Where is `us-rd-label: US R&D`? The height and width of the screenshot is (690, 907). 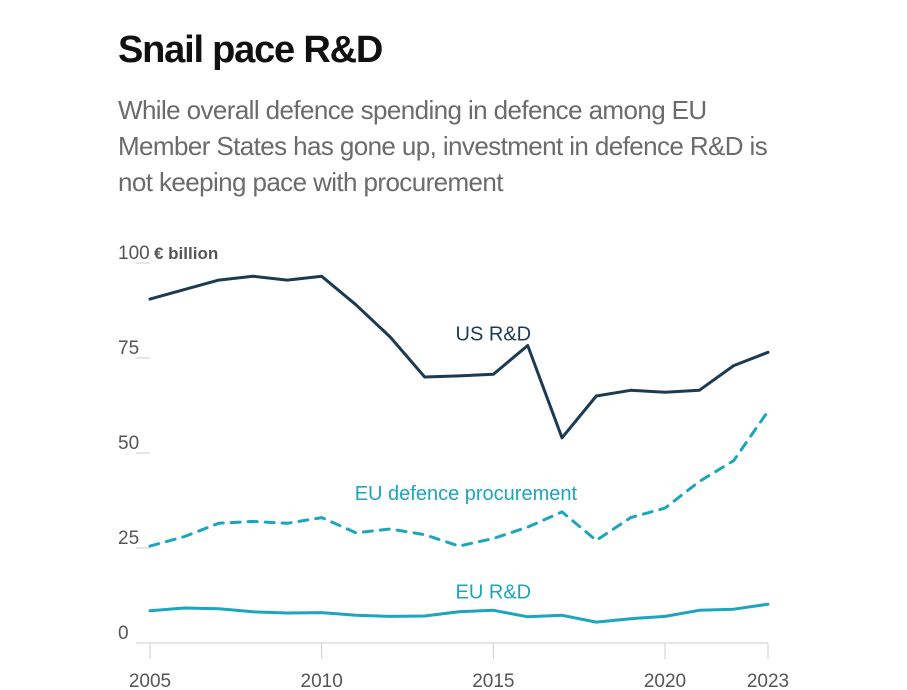
us-rd-label: US R&D is located at coordinates (494, 334).